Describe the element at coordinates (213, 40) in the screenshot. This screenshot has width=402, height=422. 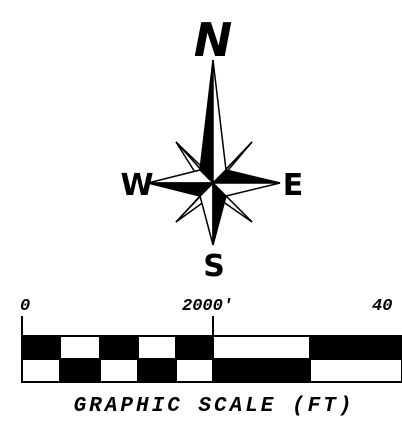
I see `north-label: N` at that location.